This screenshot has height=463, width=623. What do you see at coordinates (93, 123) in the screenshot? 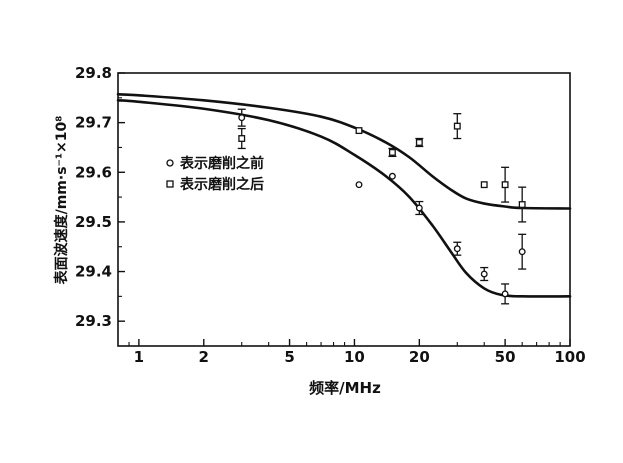
I see `y-tick-label: 29.7` at bounding box center [93, 123].